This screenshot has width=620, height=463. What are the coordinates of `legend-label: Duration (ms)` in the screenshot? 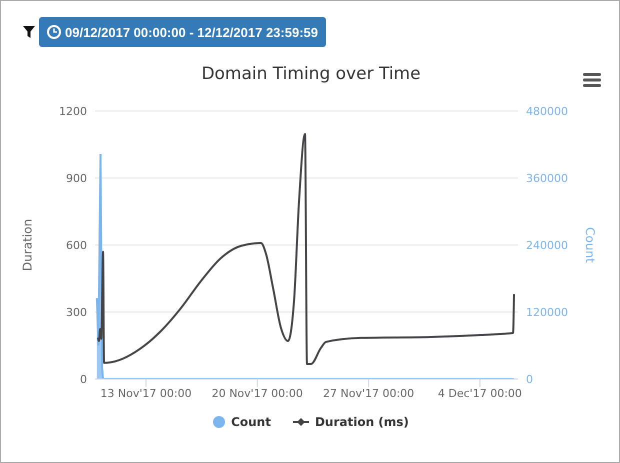 It's located at (361, 422).